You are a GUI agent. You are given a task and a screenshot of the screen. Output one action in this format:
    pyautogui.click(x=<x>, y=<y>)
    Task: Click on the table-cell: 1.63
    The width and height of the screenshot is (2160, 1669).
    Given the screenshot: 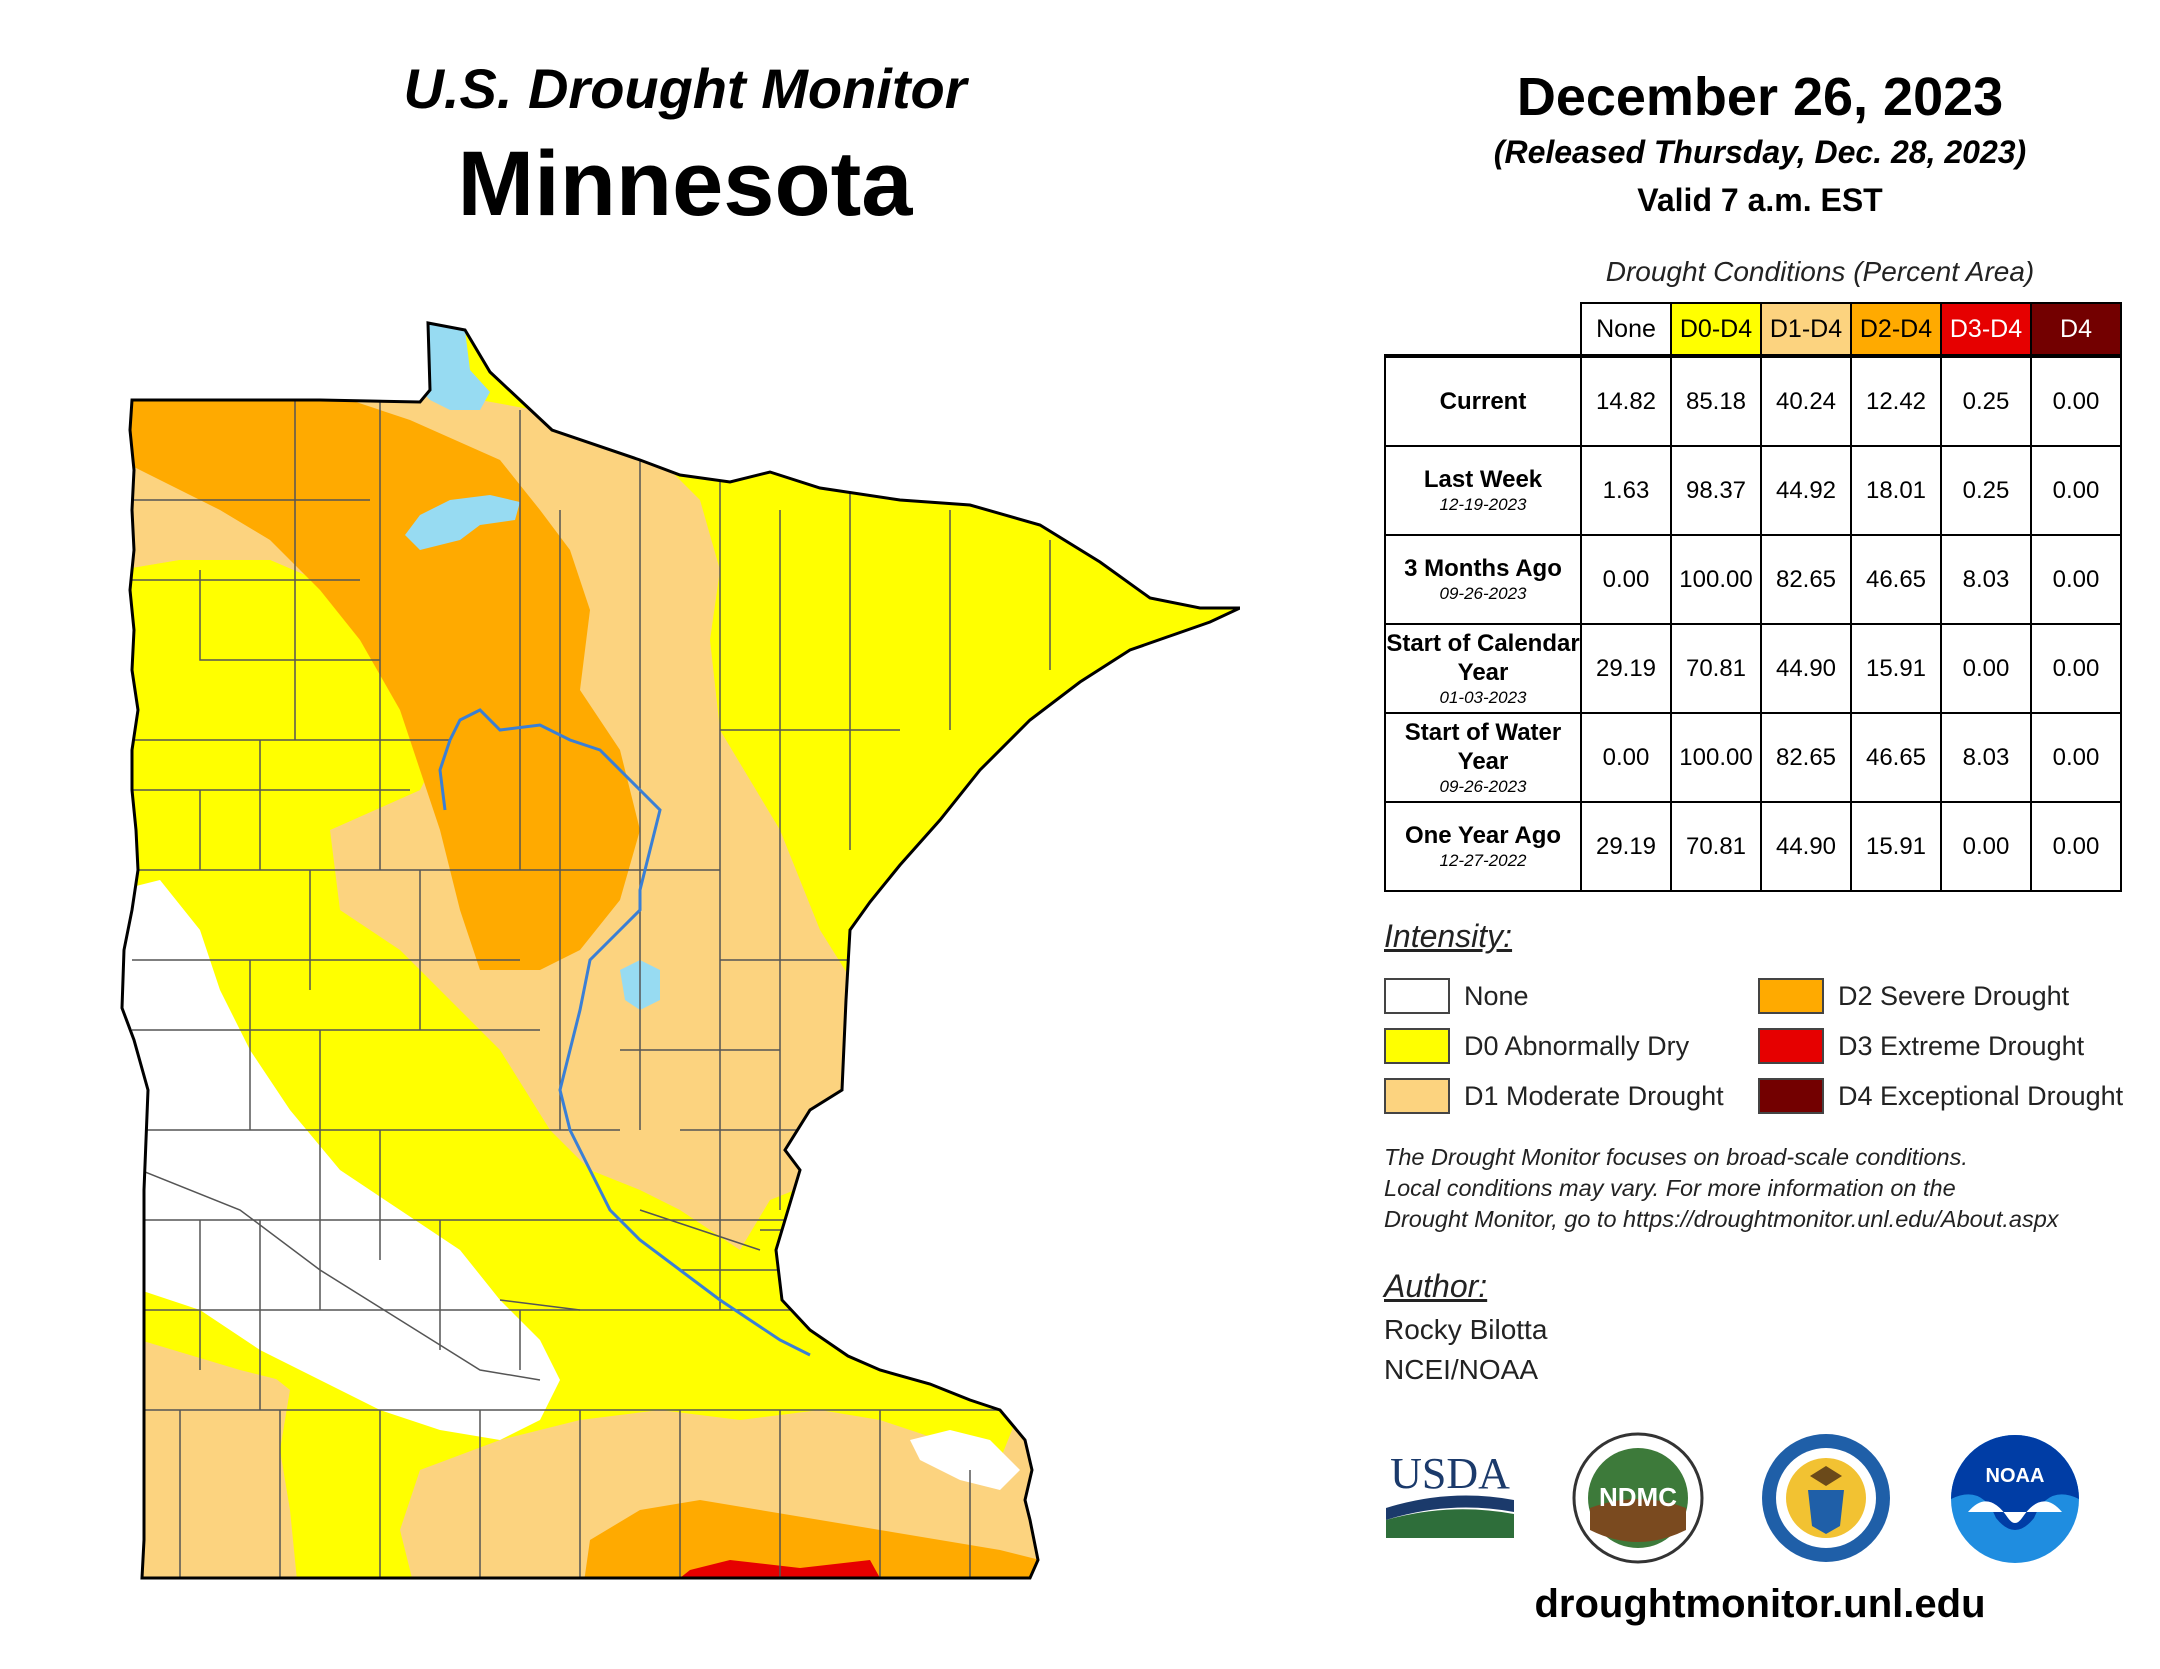 What is the action you would take?
    pyautogui.click(x=1626, y=490)
    